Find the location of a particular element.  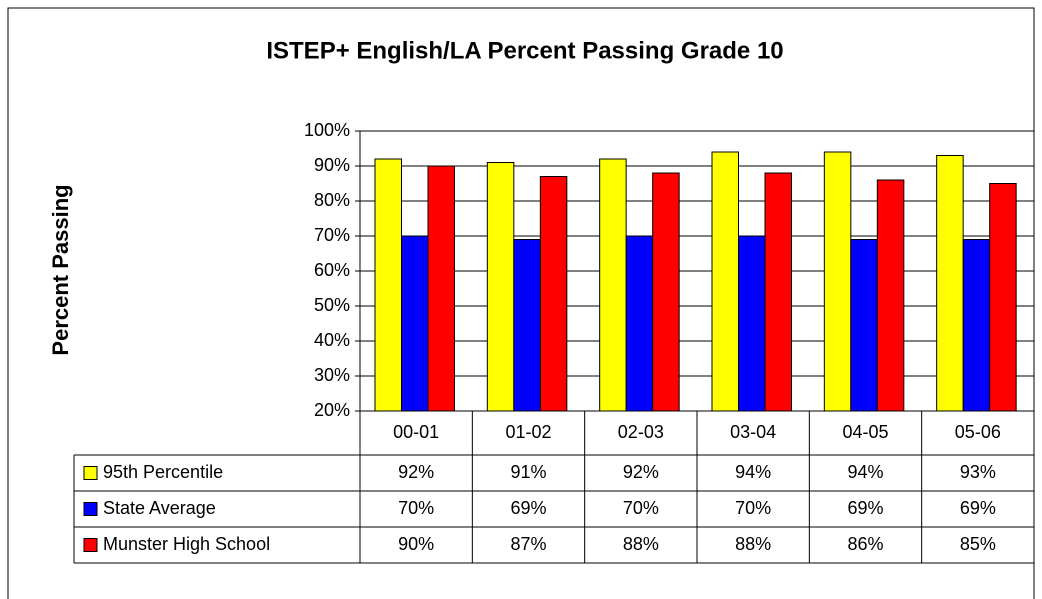

y-tick-label: 30% is located at coordinates (332, 375).